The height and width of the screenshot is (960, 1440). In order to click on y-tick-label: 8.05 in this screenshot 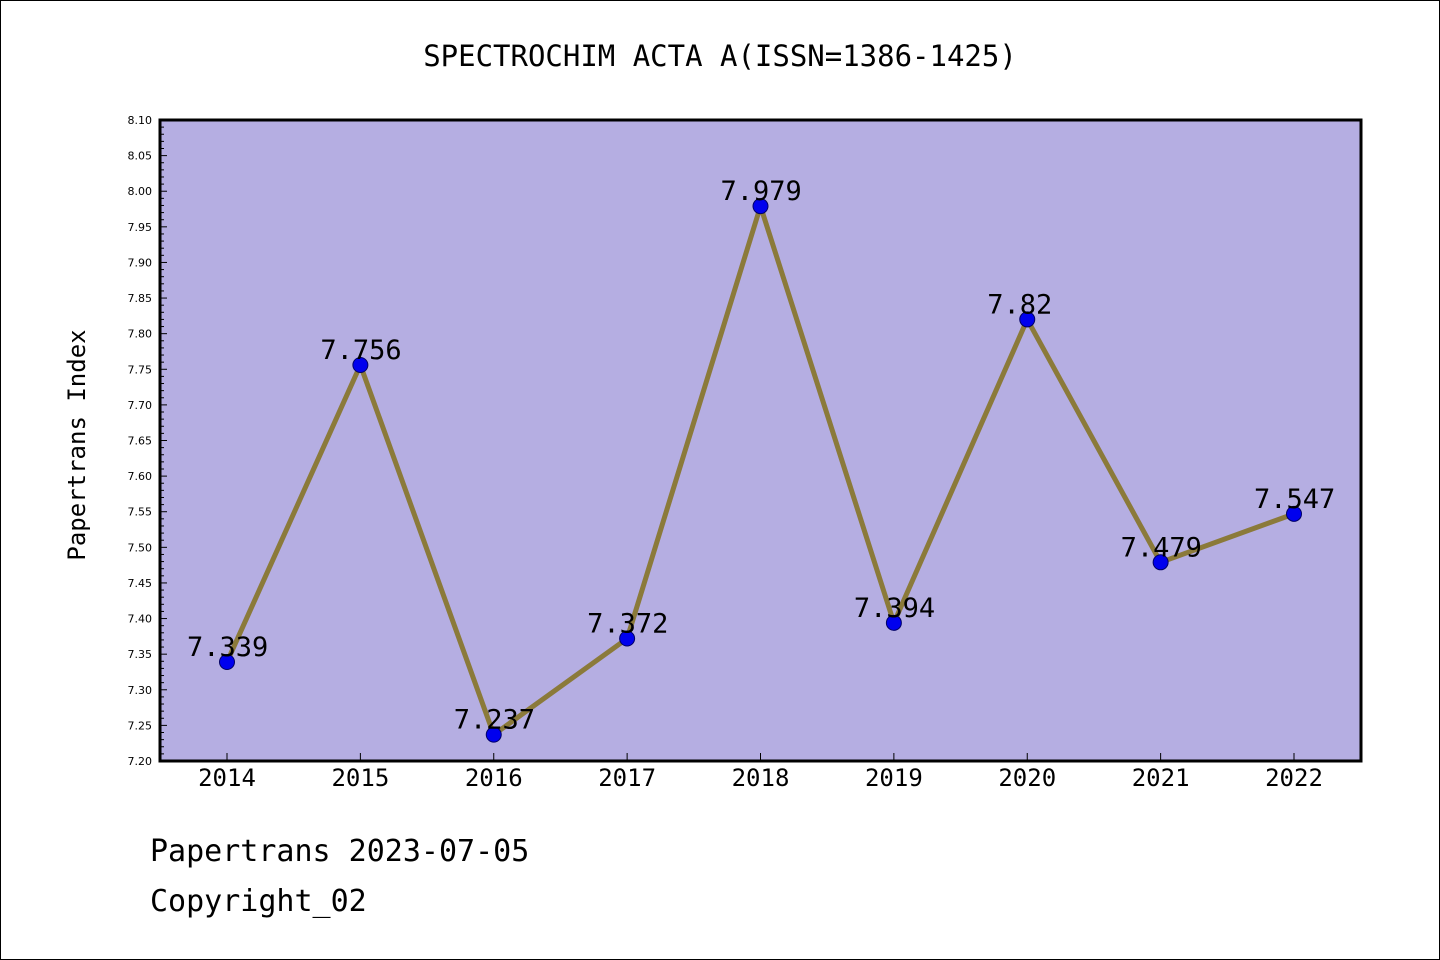, I will do `click(140, 156)`.